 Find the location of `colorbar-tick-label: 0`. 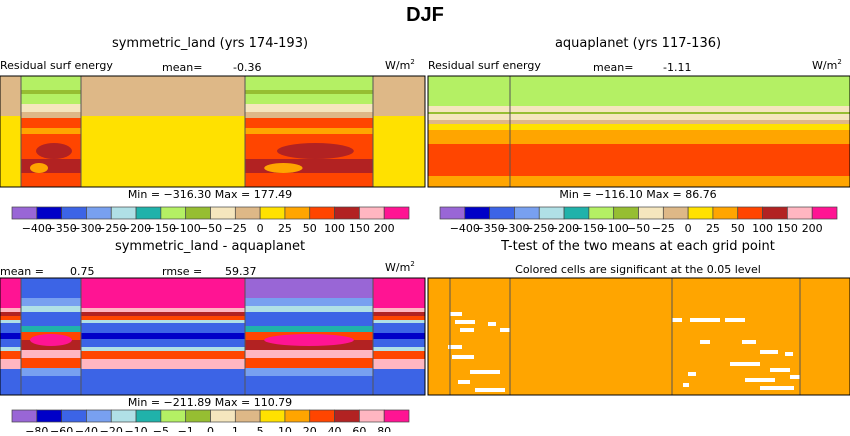

colorbar-tick-label: 0 is located at coordinates (210, 428).